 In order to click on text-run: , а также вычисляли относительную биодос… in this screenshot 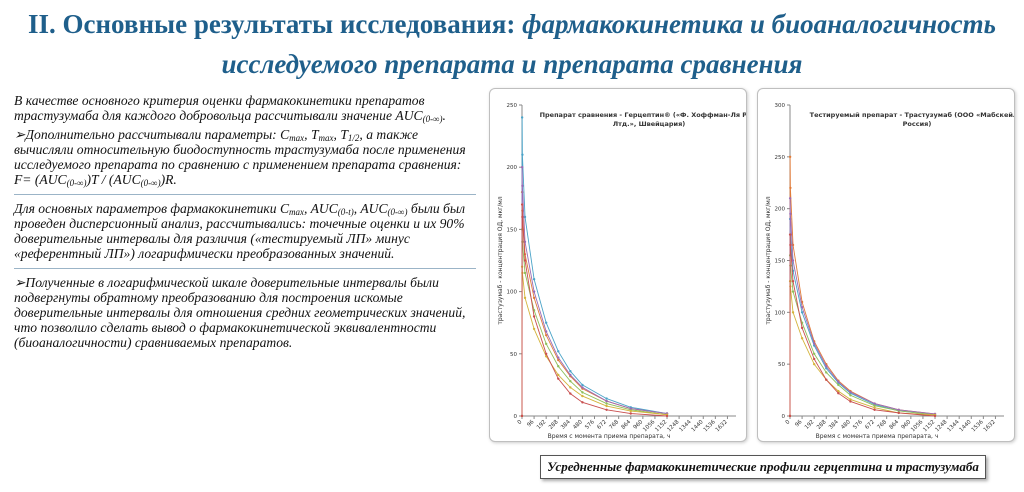, I will do `click(240, 149)`.